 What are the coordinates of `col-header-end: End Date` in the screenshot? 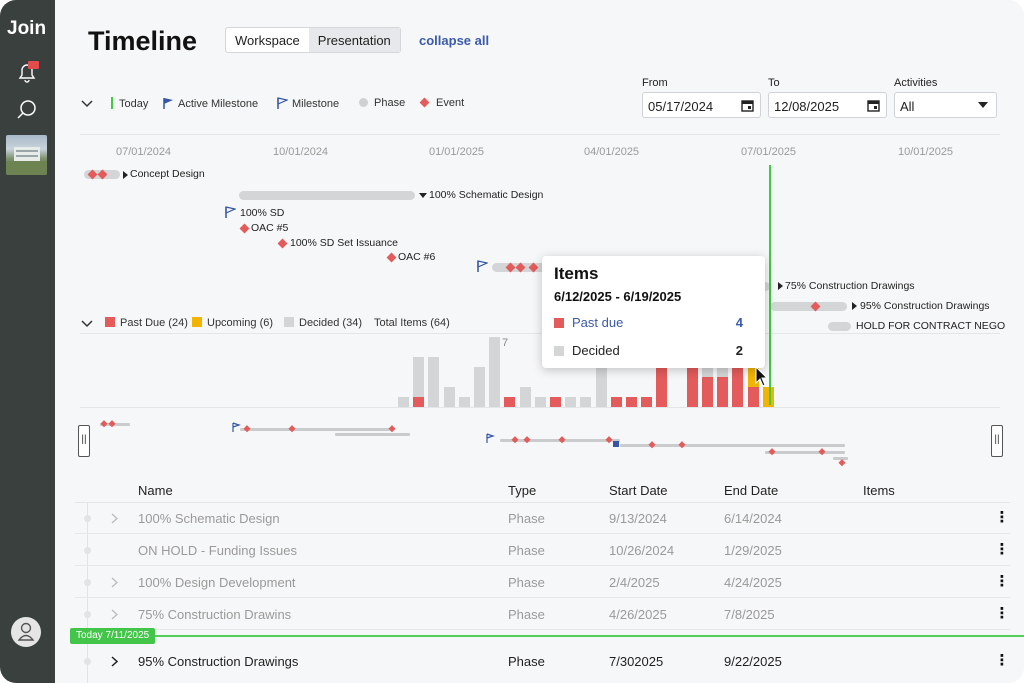 It's located at (751, 490).